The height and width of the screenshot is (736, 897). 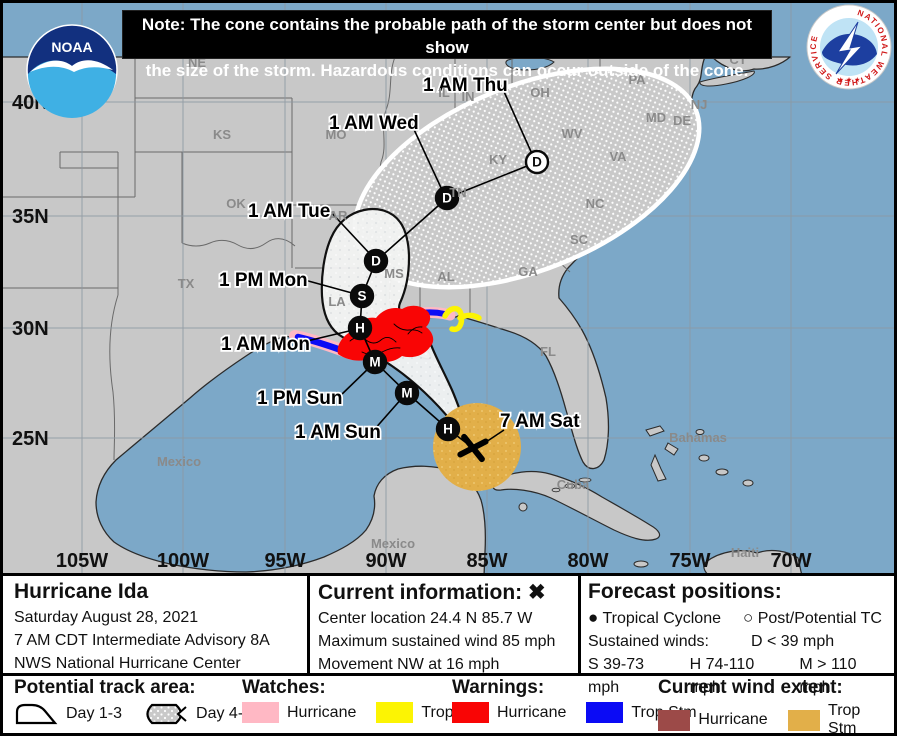 I want to click on tropstm-watch, so click(x=462, y=319).